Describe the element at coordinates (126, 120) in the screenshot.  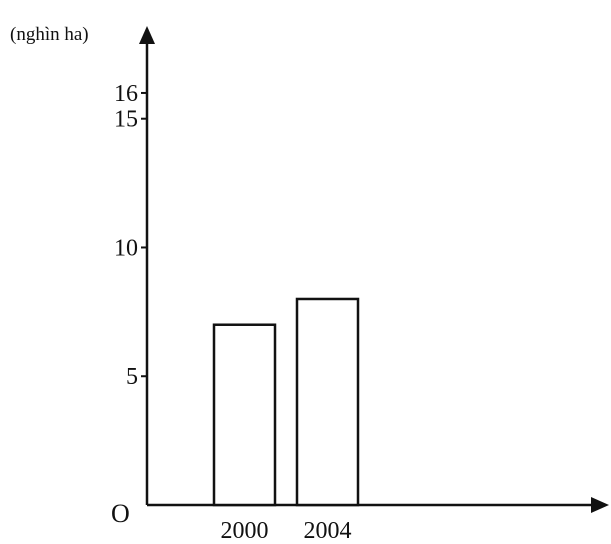
I see `y-tick-label-15: 15` at that location.